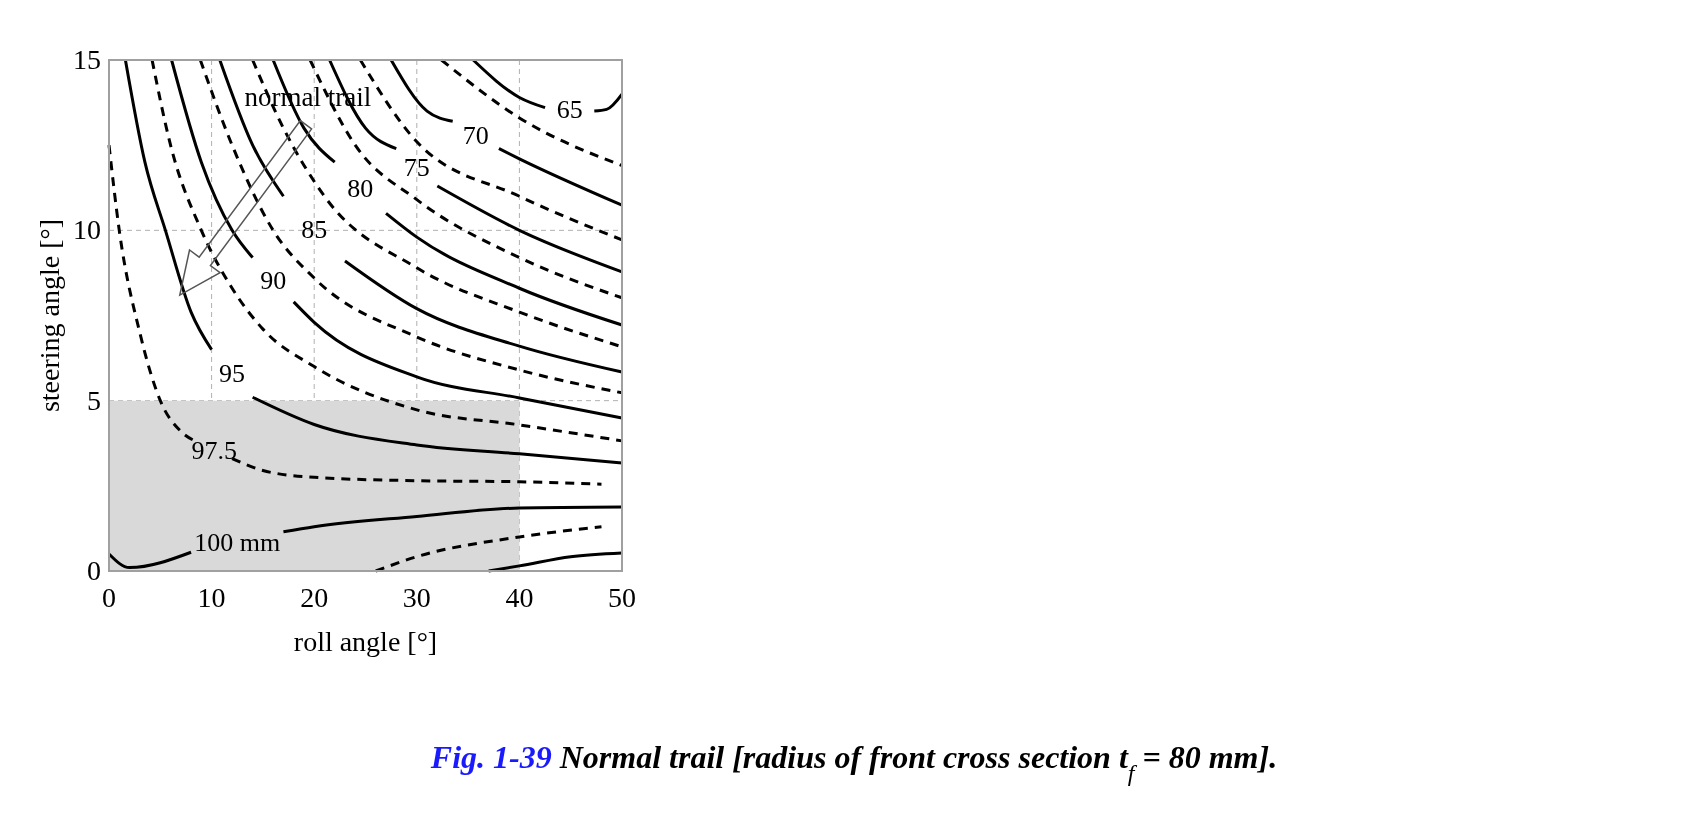  Describe the element at coordinates (232, 374) in the screenshot. I see `series-label: 95` at that location.